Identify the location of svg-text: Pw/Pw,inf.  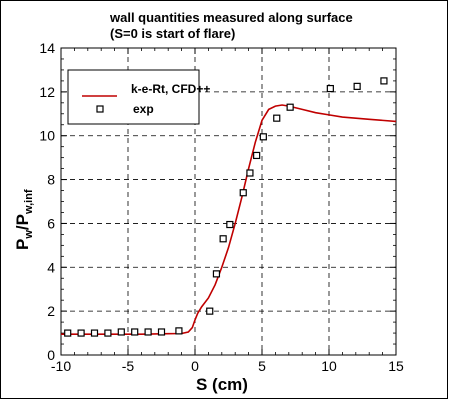
(24, 219).